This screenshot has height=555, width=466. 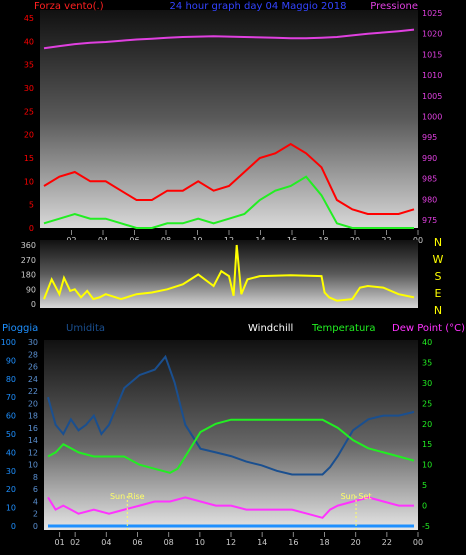 I want to click on compass-label: N, so click(x=438, y=242).